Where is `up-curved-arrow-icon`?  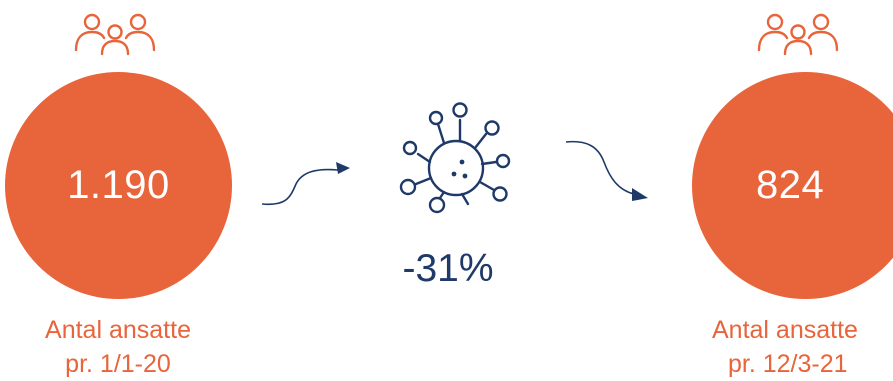 up-curved-arrow-icon is located at coordinates (305, 184).